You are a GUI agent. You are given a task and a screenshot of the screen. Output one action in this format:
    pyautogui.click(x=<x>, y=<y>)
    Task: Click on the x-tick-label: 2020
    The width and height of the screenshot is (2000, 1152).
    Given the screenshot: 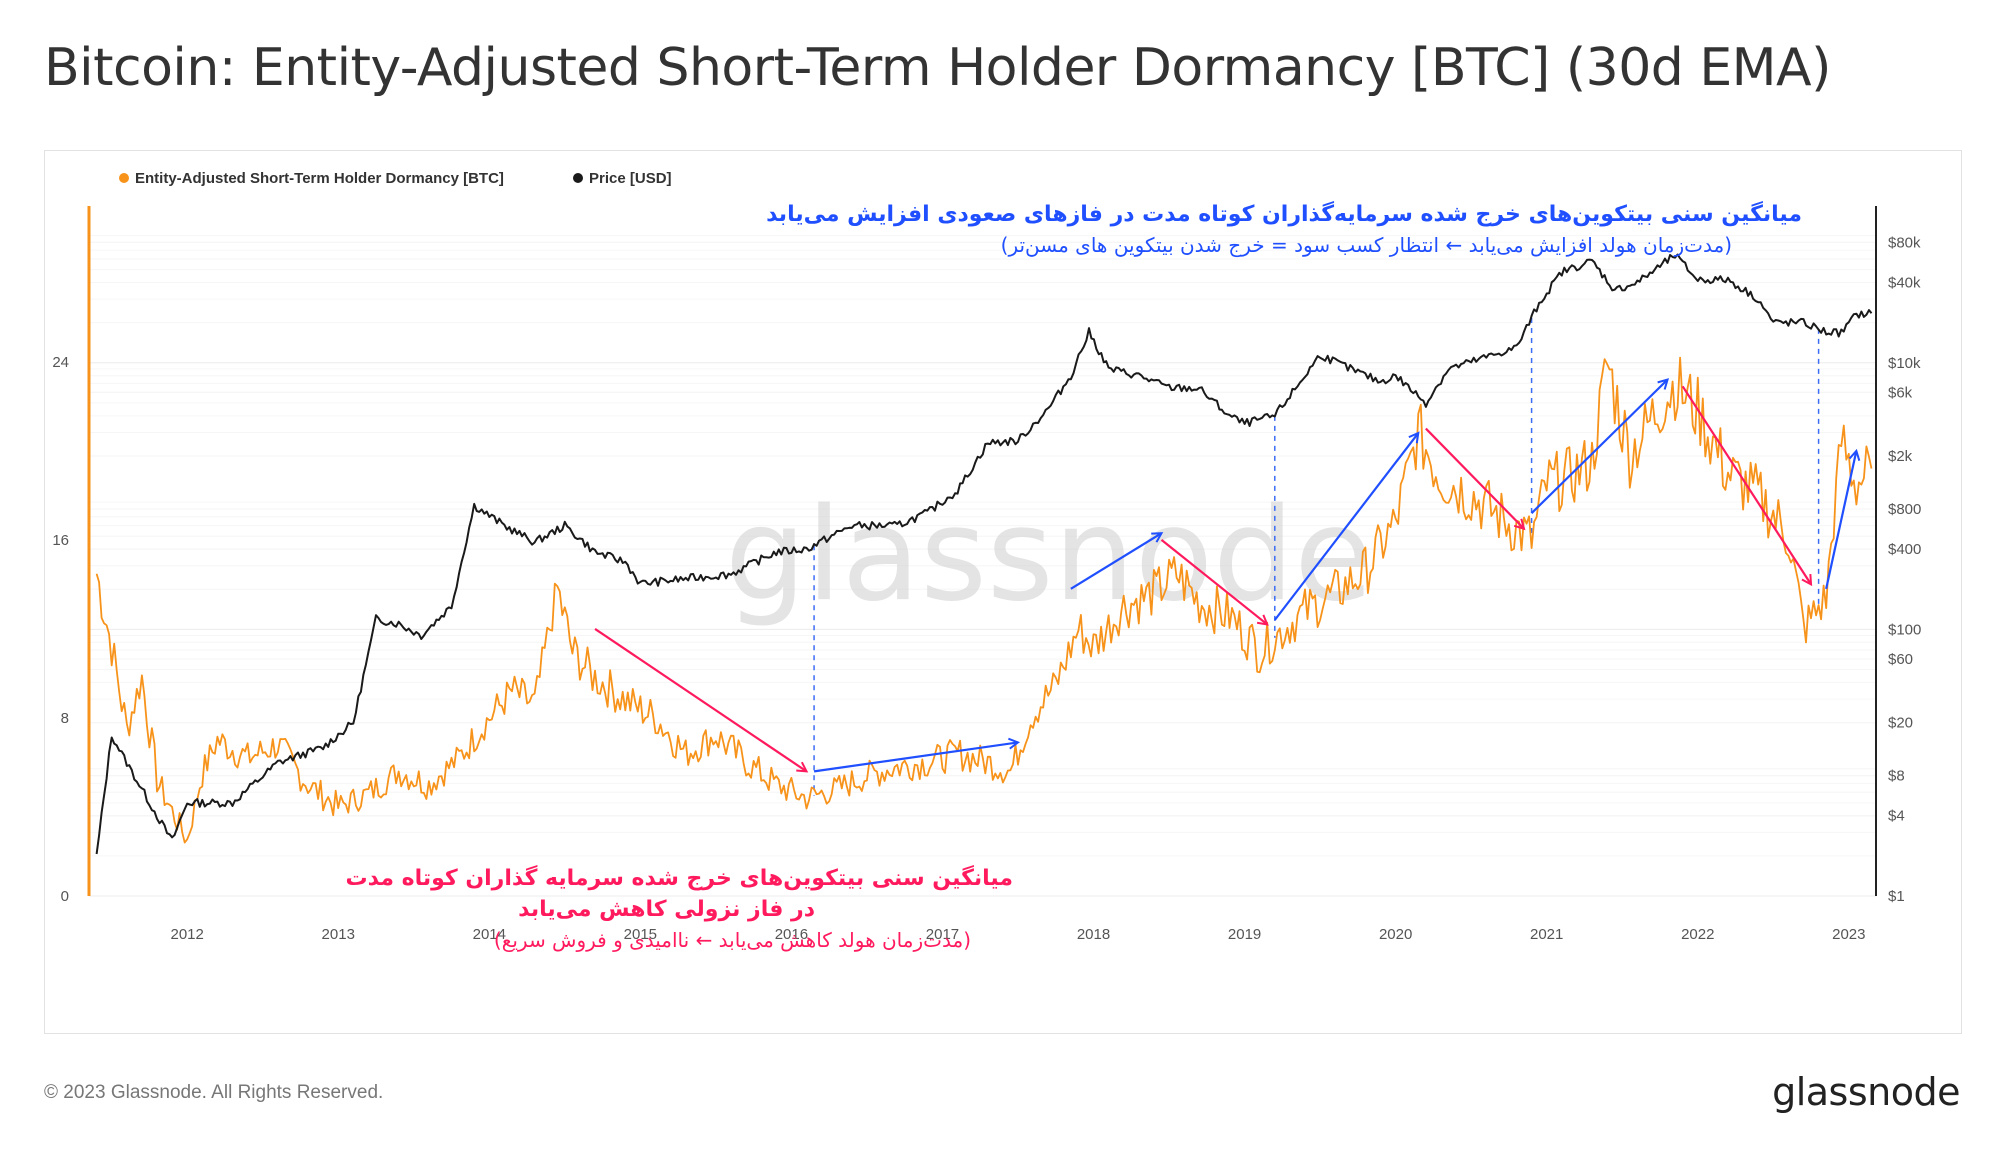 What is the action you would take?
    pyautogui.click(x=1395, y=934)
    